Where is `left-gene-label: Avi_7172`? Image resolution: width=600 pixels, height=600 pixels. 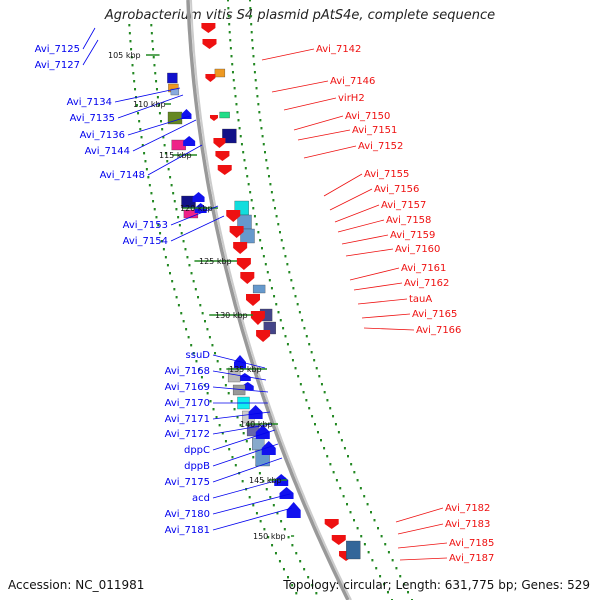
left-gene-label: Avi_7172 is located at coordinates (187, 434).